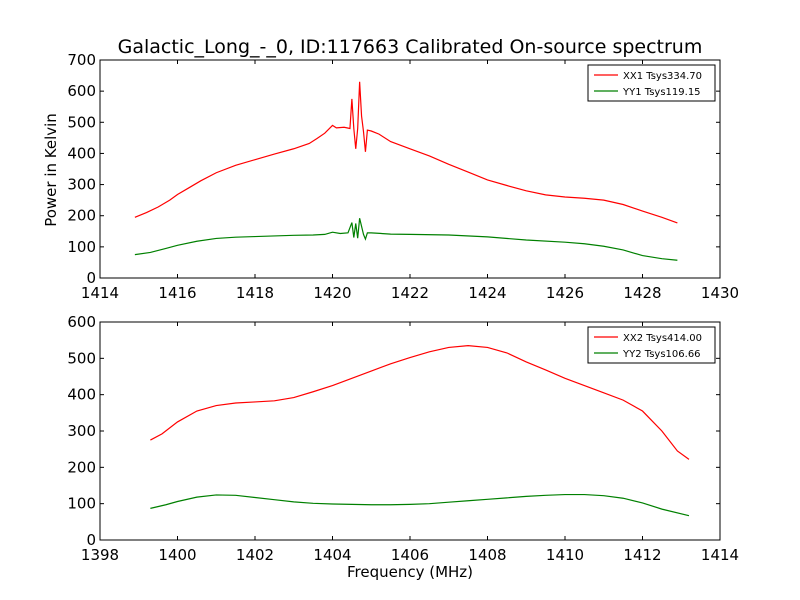  Describe the element at coordinates (565, 555) in the screenshot. I see `x-tick-label: 1410` at that location.